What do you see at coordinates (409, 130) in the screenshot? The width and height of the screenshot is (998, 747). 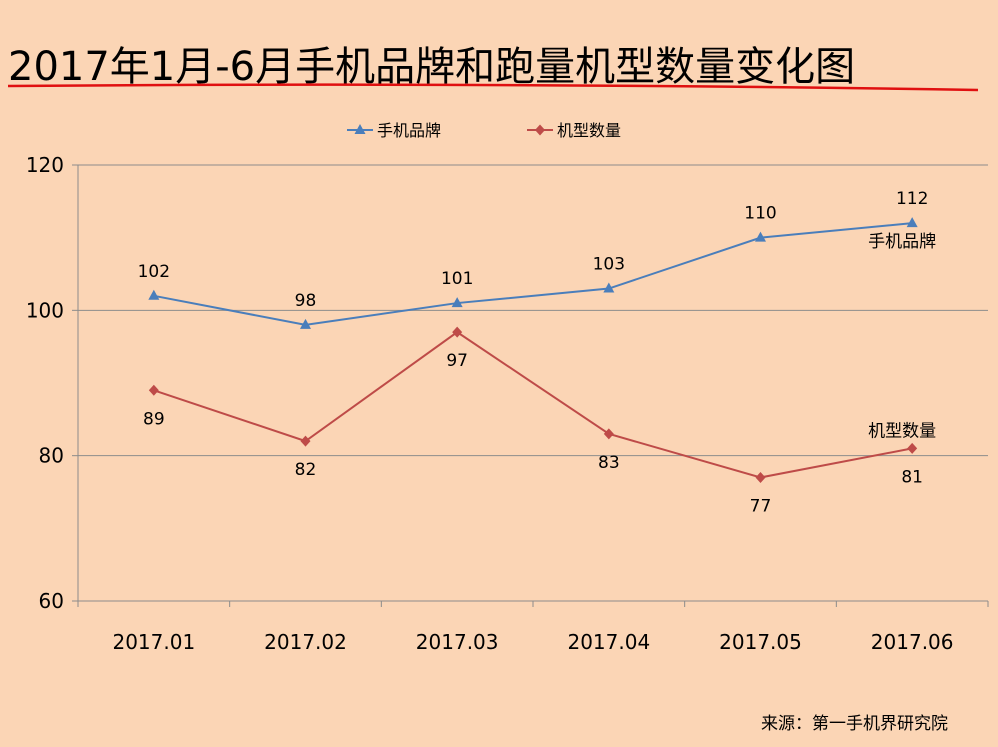 I see `legend-label: 手机品牌` at bounding box center [409, 130].